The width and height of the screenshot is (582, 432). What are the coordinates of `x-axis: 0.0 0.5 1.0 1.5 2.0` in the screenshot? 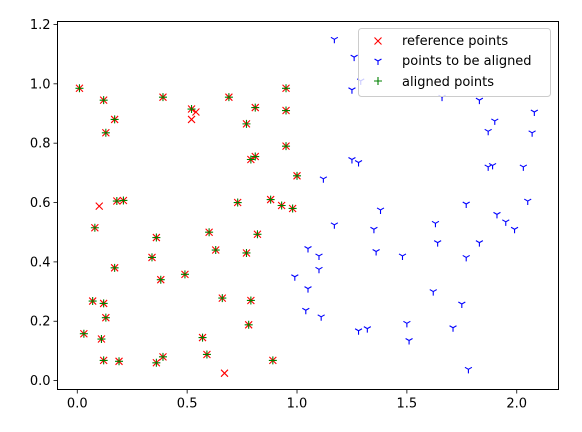 It's located at (297, 400).